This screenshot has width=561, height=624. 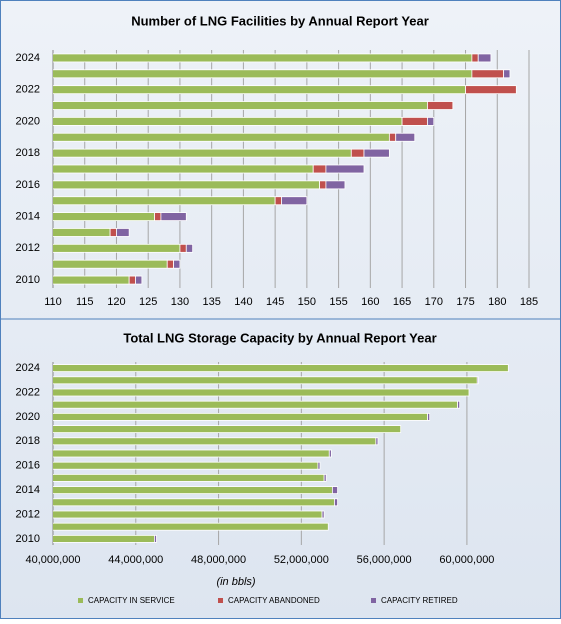 What do you see at coordinates (434, 302) in the screenshot?
I see `x-tick-label: 170` at bounding box center [434, 302].